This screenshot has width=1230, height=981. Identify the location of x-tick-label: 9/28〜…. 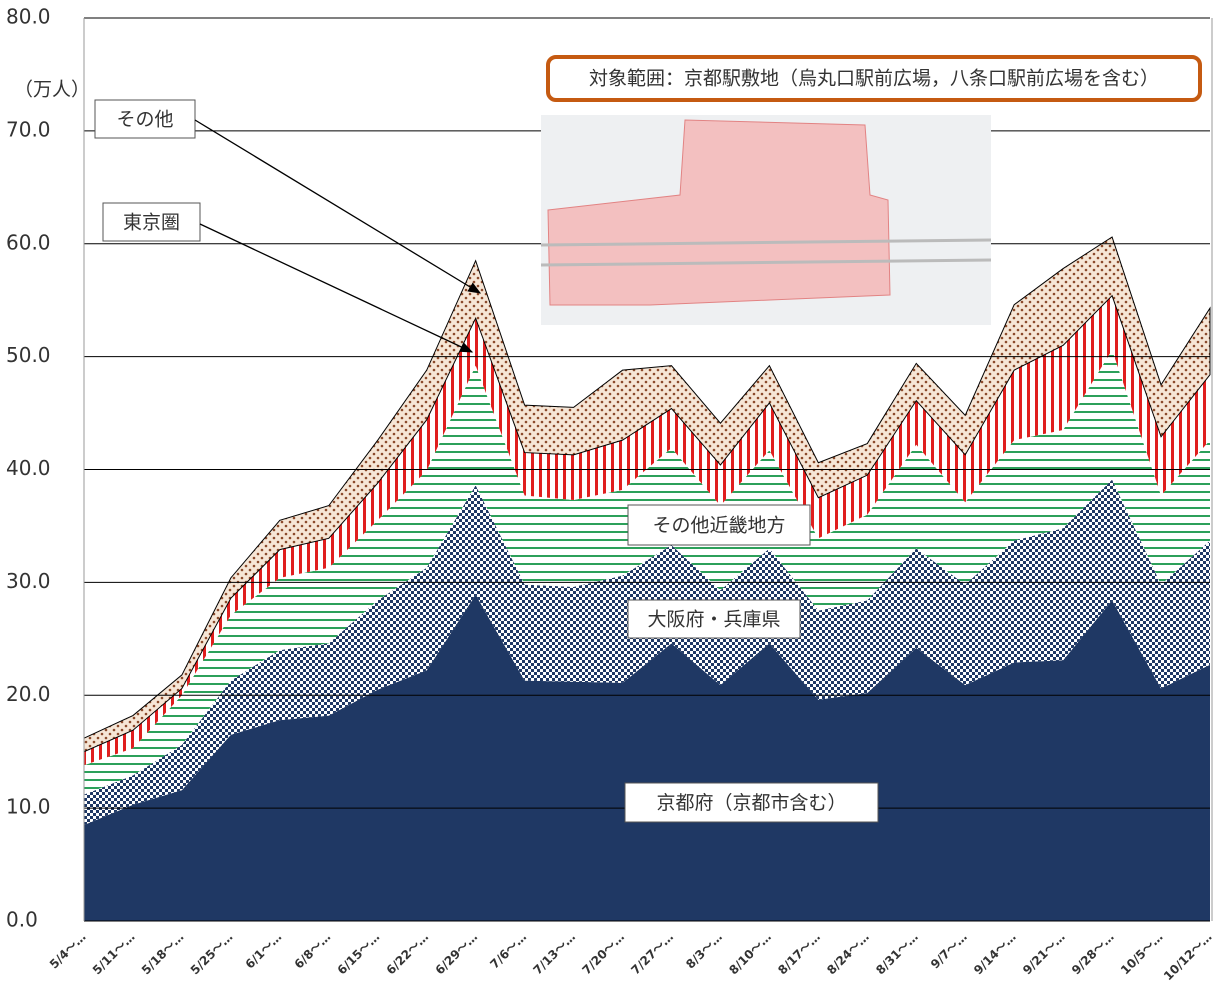
(1093, 954).